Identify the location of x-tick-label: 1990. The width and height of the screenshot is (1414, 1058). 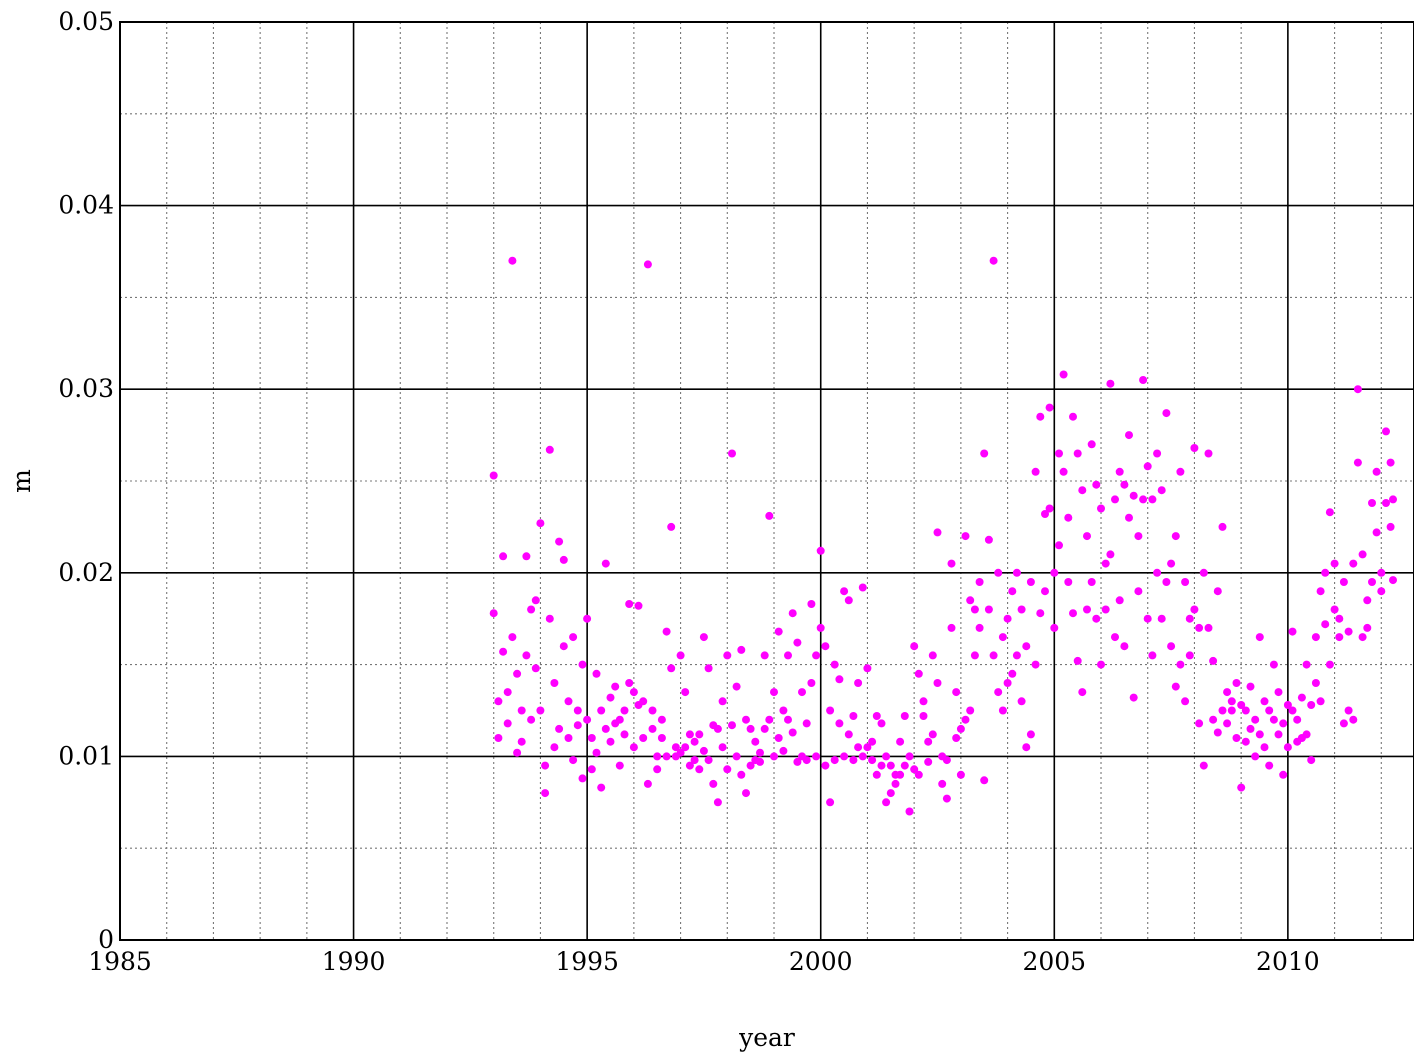
(354, 961).